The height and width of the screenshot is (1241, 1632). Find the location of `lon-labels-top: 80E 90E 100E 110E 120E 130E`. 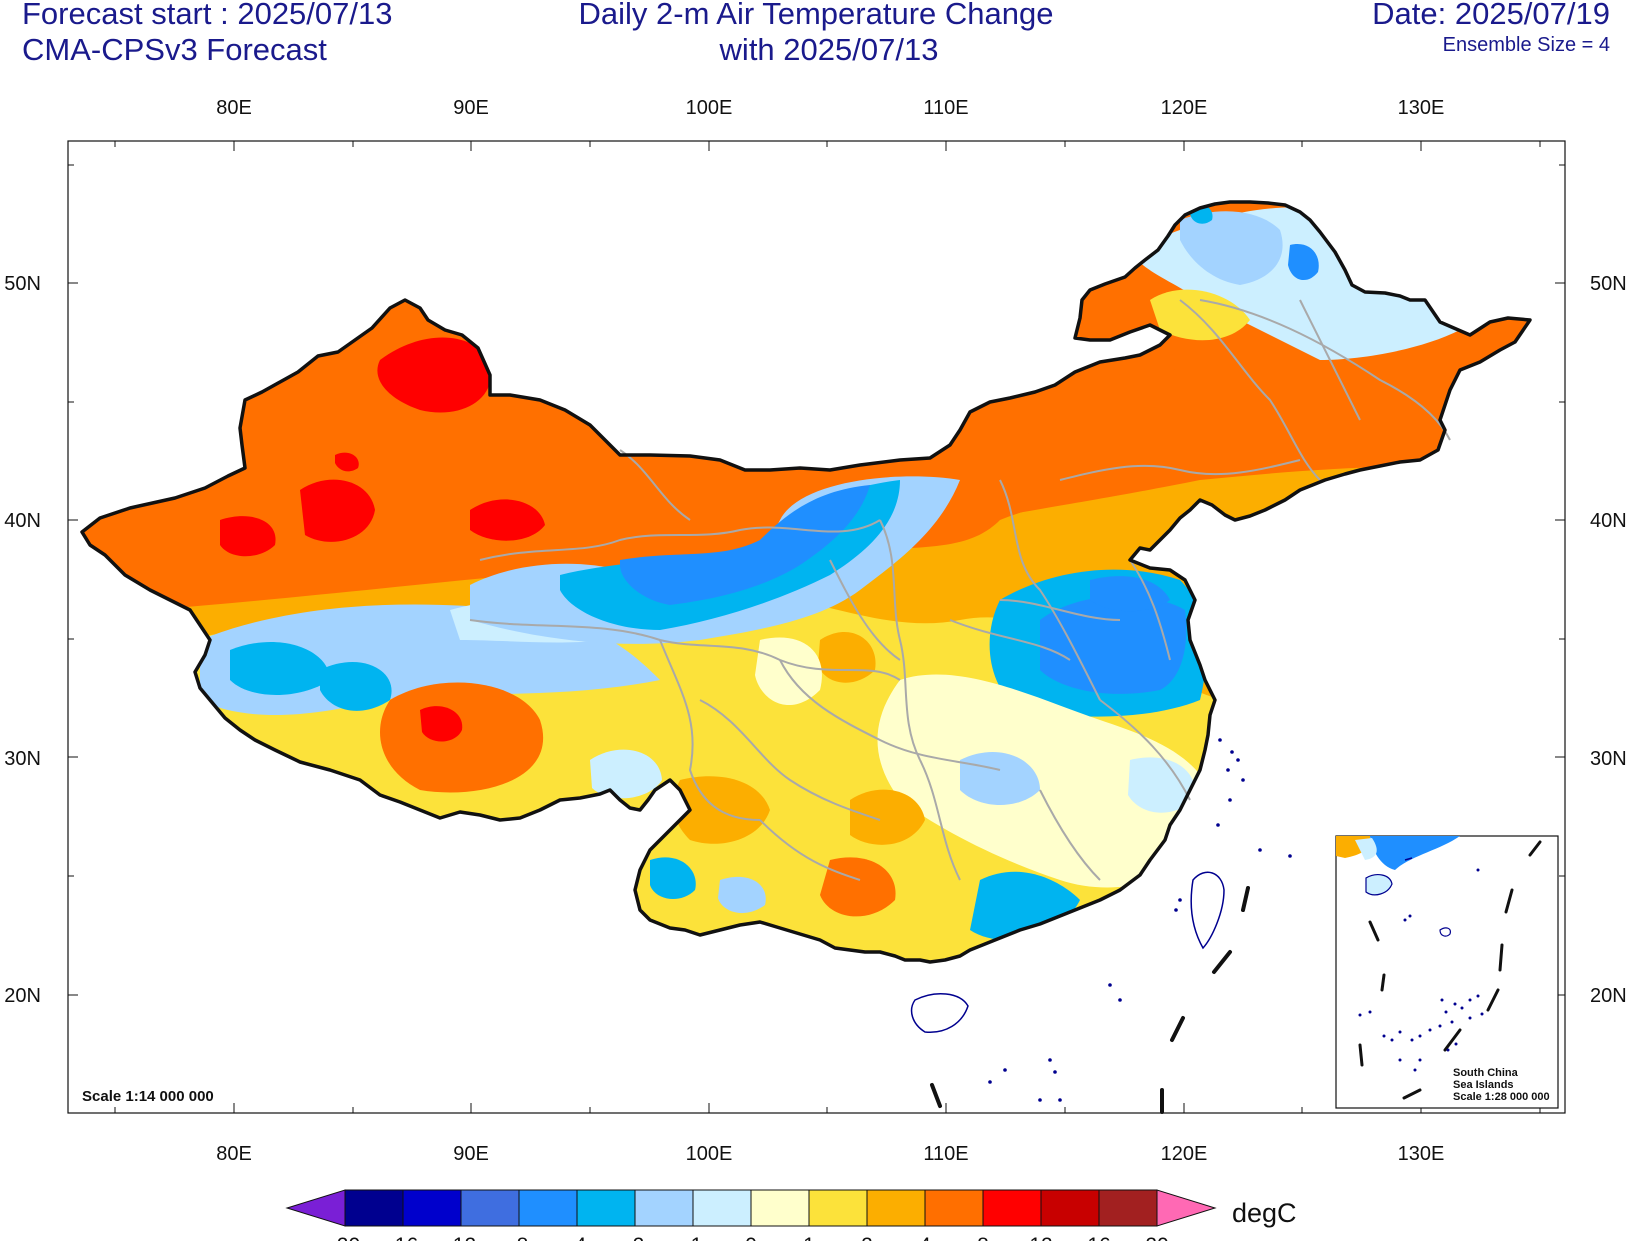

lon-labels-top: 80E 90E 100E 110E 120E 130E is located at coordinates (830, 108).